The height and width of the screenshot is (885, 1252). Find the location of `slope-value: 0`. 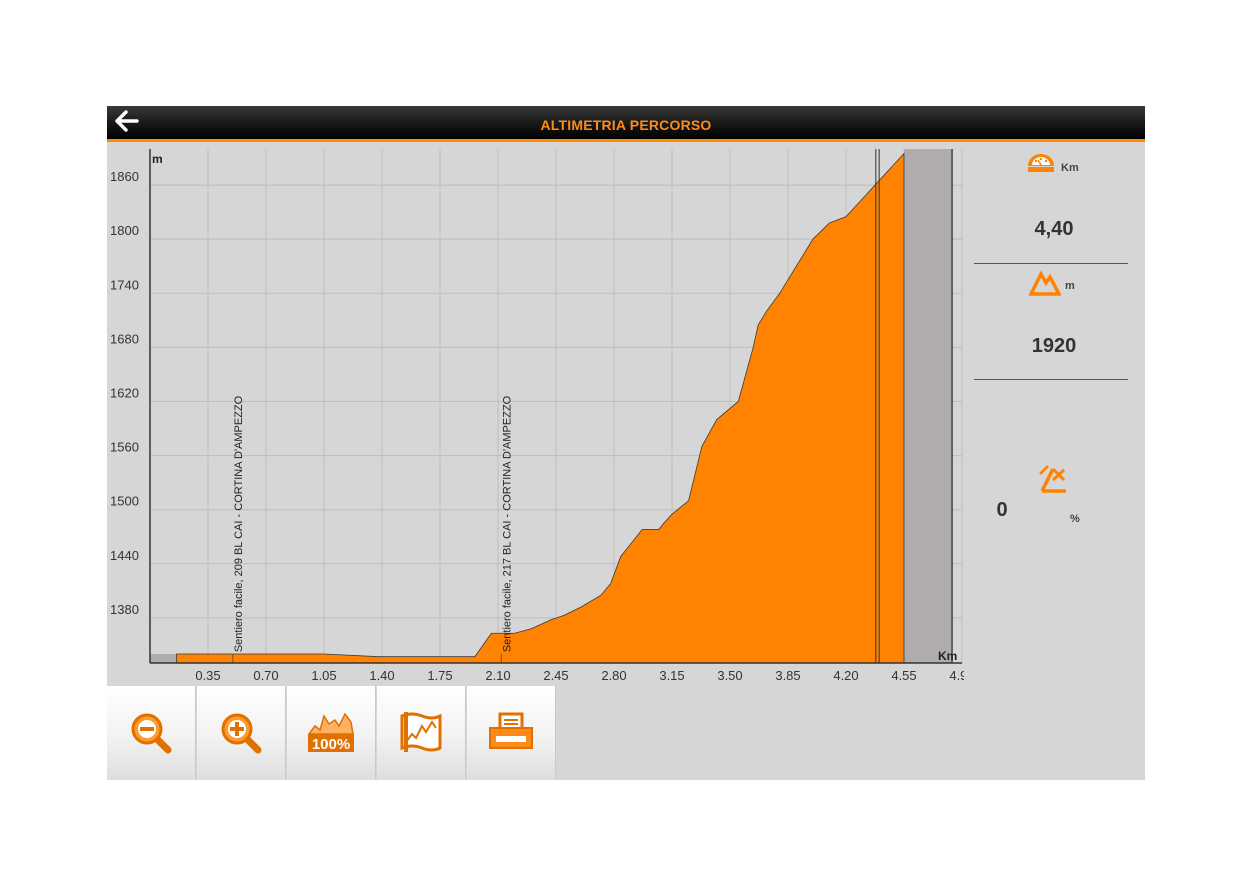

slope-value: 0 is located at coordinates (1002, 510).